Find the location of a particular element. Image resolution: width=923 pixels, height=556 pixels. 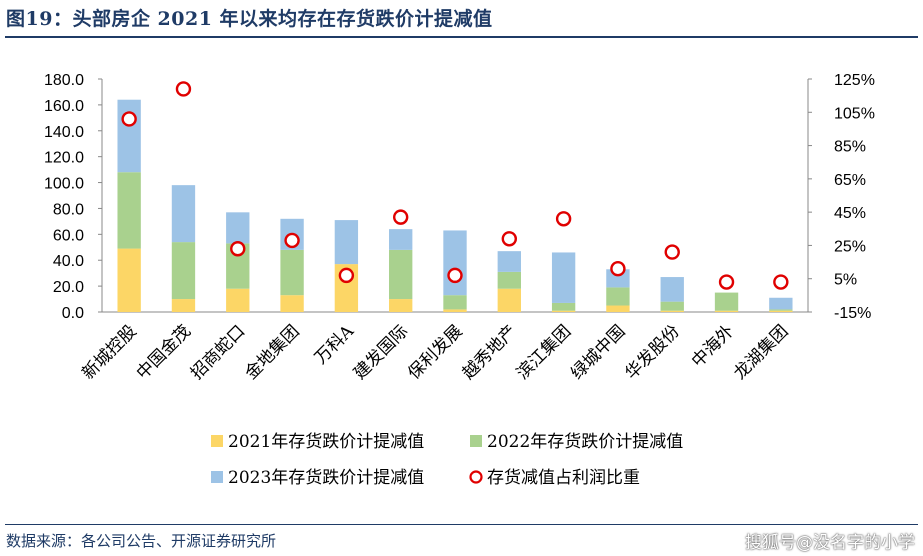

title-divider is located at coordinates (461, 37).